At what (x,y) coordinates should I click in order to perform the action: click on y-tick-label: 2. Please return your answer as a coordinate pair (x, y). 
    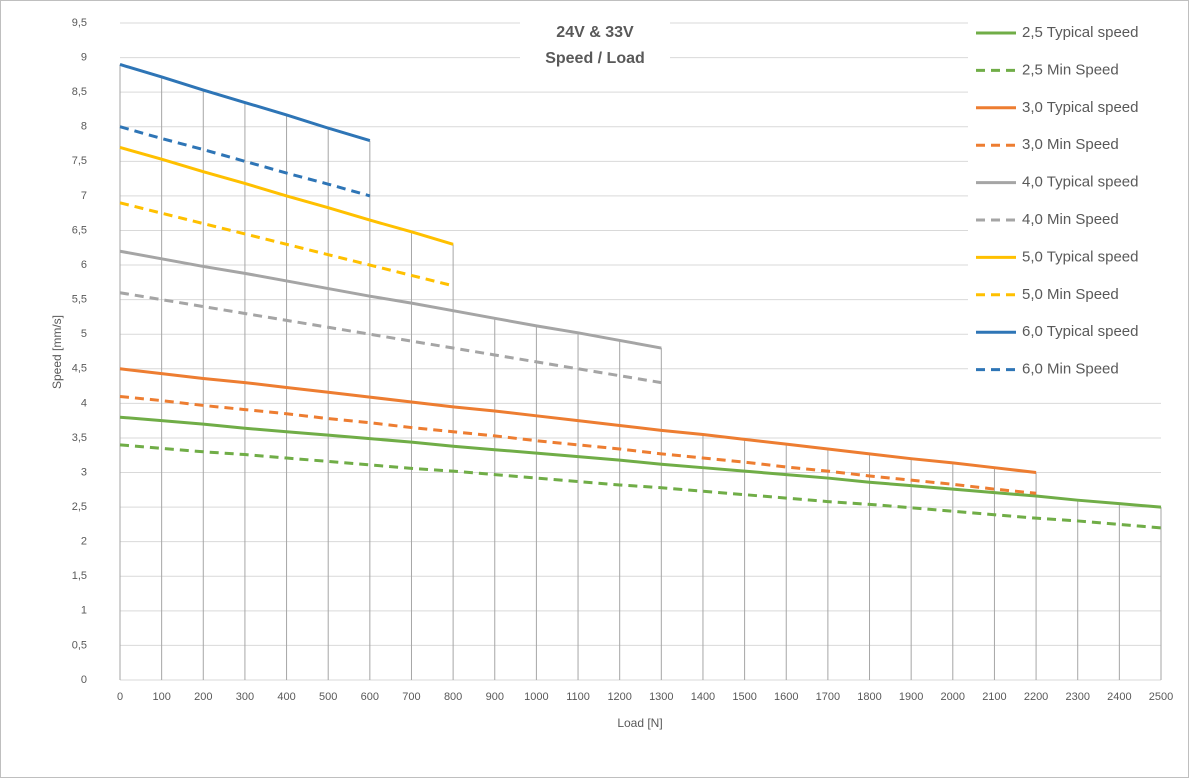
    Looking at the image, I should click on (84, 542).